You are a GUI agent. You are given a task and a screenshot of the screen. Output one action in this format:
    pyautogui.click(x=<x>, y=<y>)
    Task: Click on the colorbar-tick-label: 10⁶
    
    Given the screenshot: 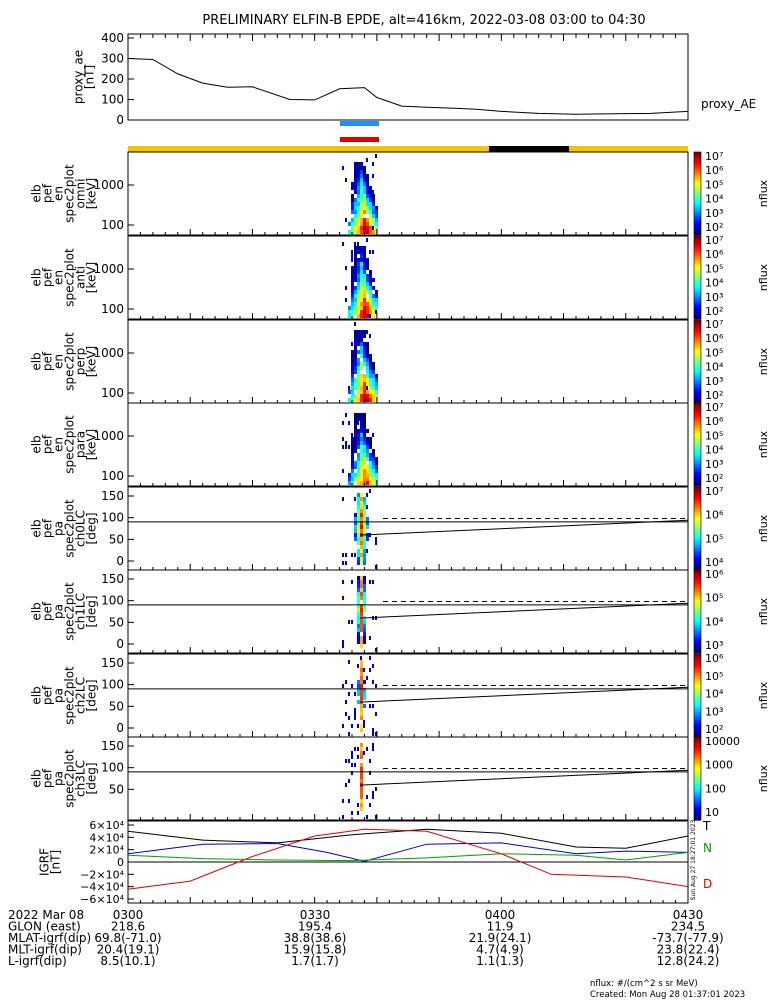 What is the action you would take?
    pyautogui.click(x=714, y=574)
    